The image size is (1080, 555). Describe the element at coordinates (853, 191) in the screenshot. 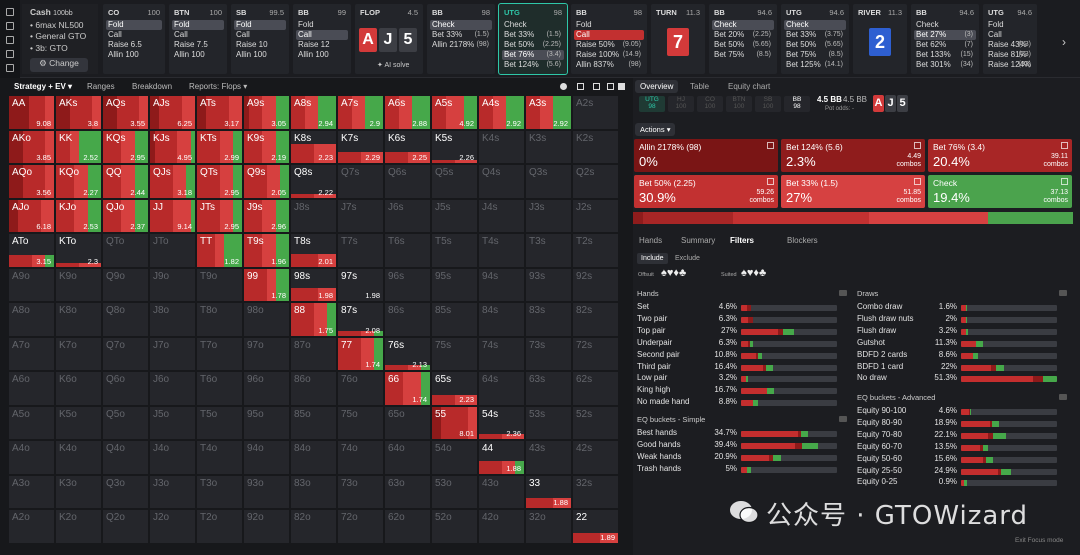

I see `action-box: Bet 33% (1.5) 27% 51.85 combos` at that location.